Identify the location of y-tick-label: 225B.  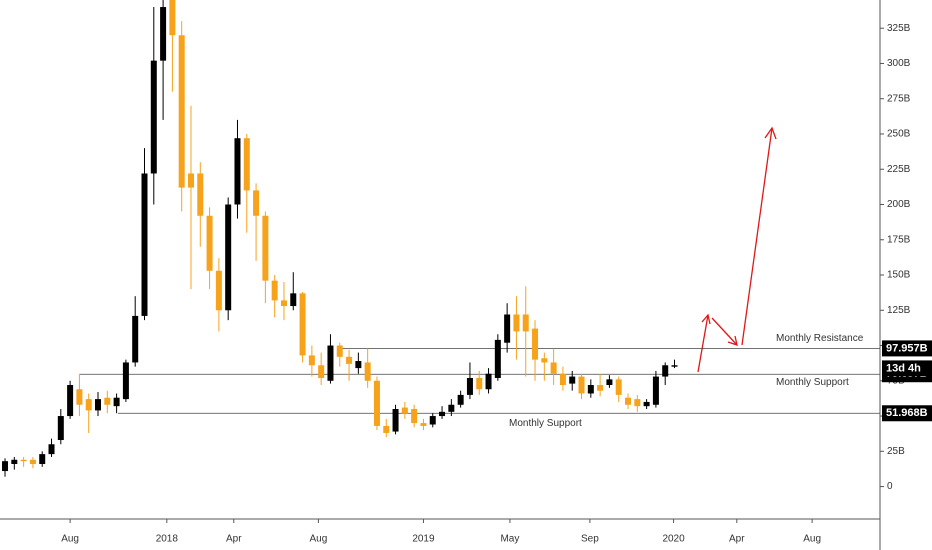
(899, 169).